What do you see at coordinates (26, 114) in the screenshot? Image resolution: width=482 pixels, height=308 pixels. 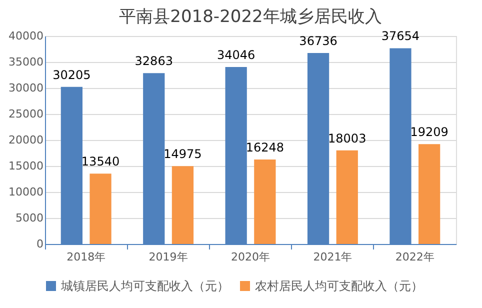 I see `y-tick-label: 25000` at bounding box center [26, 114].